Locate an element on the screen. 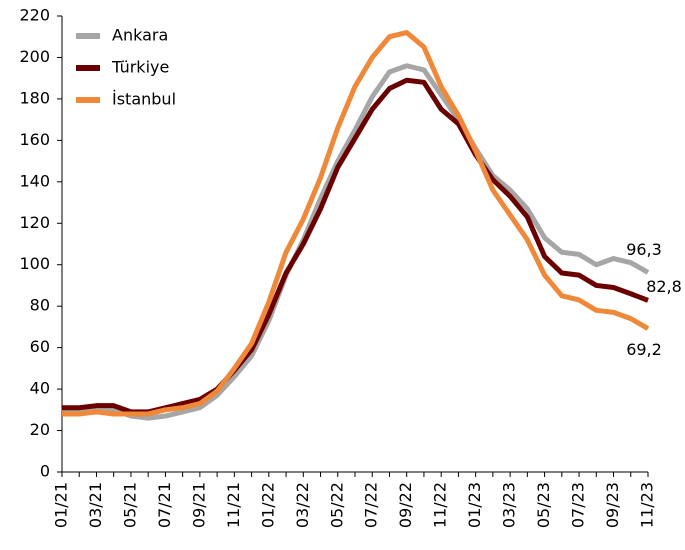 This screenshot has height=550, width=685. x-tick-label: 11/22 is located at coordinates (440, 505).